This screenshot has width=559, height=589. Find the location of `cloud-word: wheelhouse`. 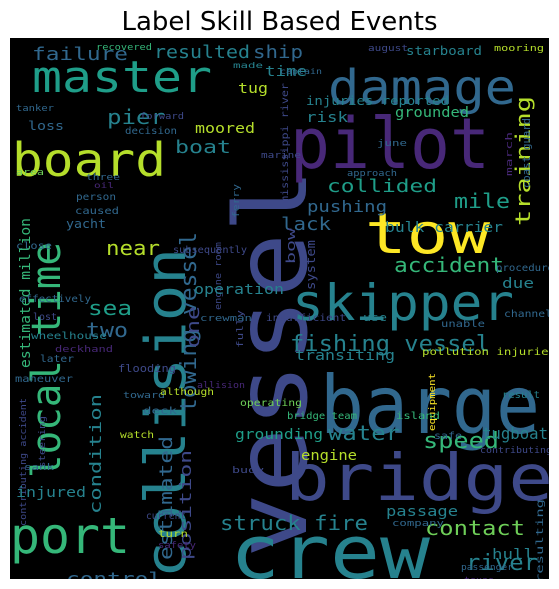

cloud-word: wheelhouse is located at coordinates (69, 336).